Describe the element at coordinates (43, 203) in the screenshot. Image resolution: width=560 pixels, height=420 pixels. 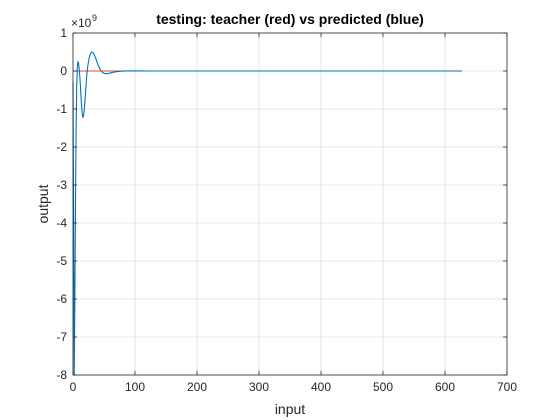
I see `y-axis-label: output` at that location.